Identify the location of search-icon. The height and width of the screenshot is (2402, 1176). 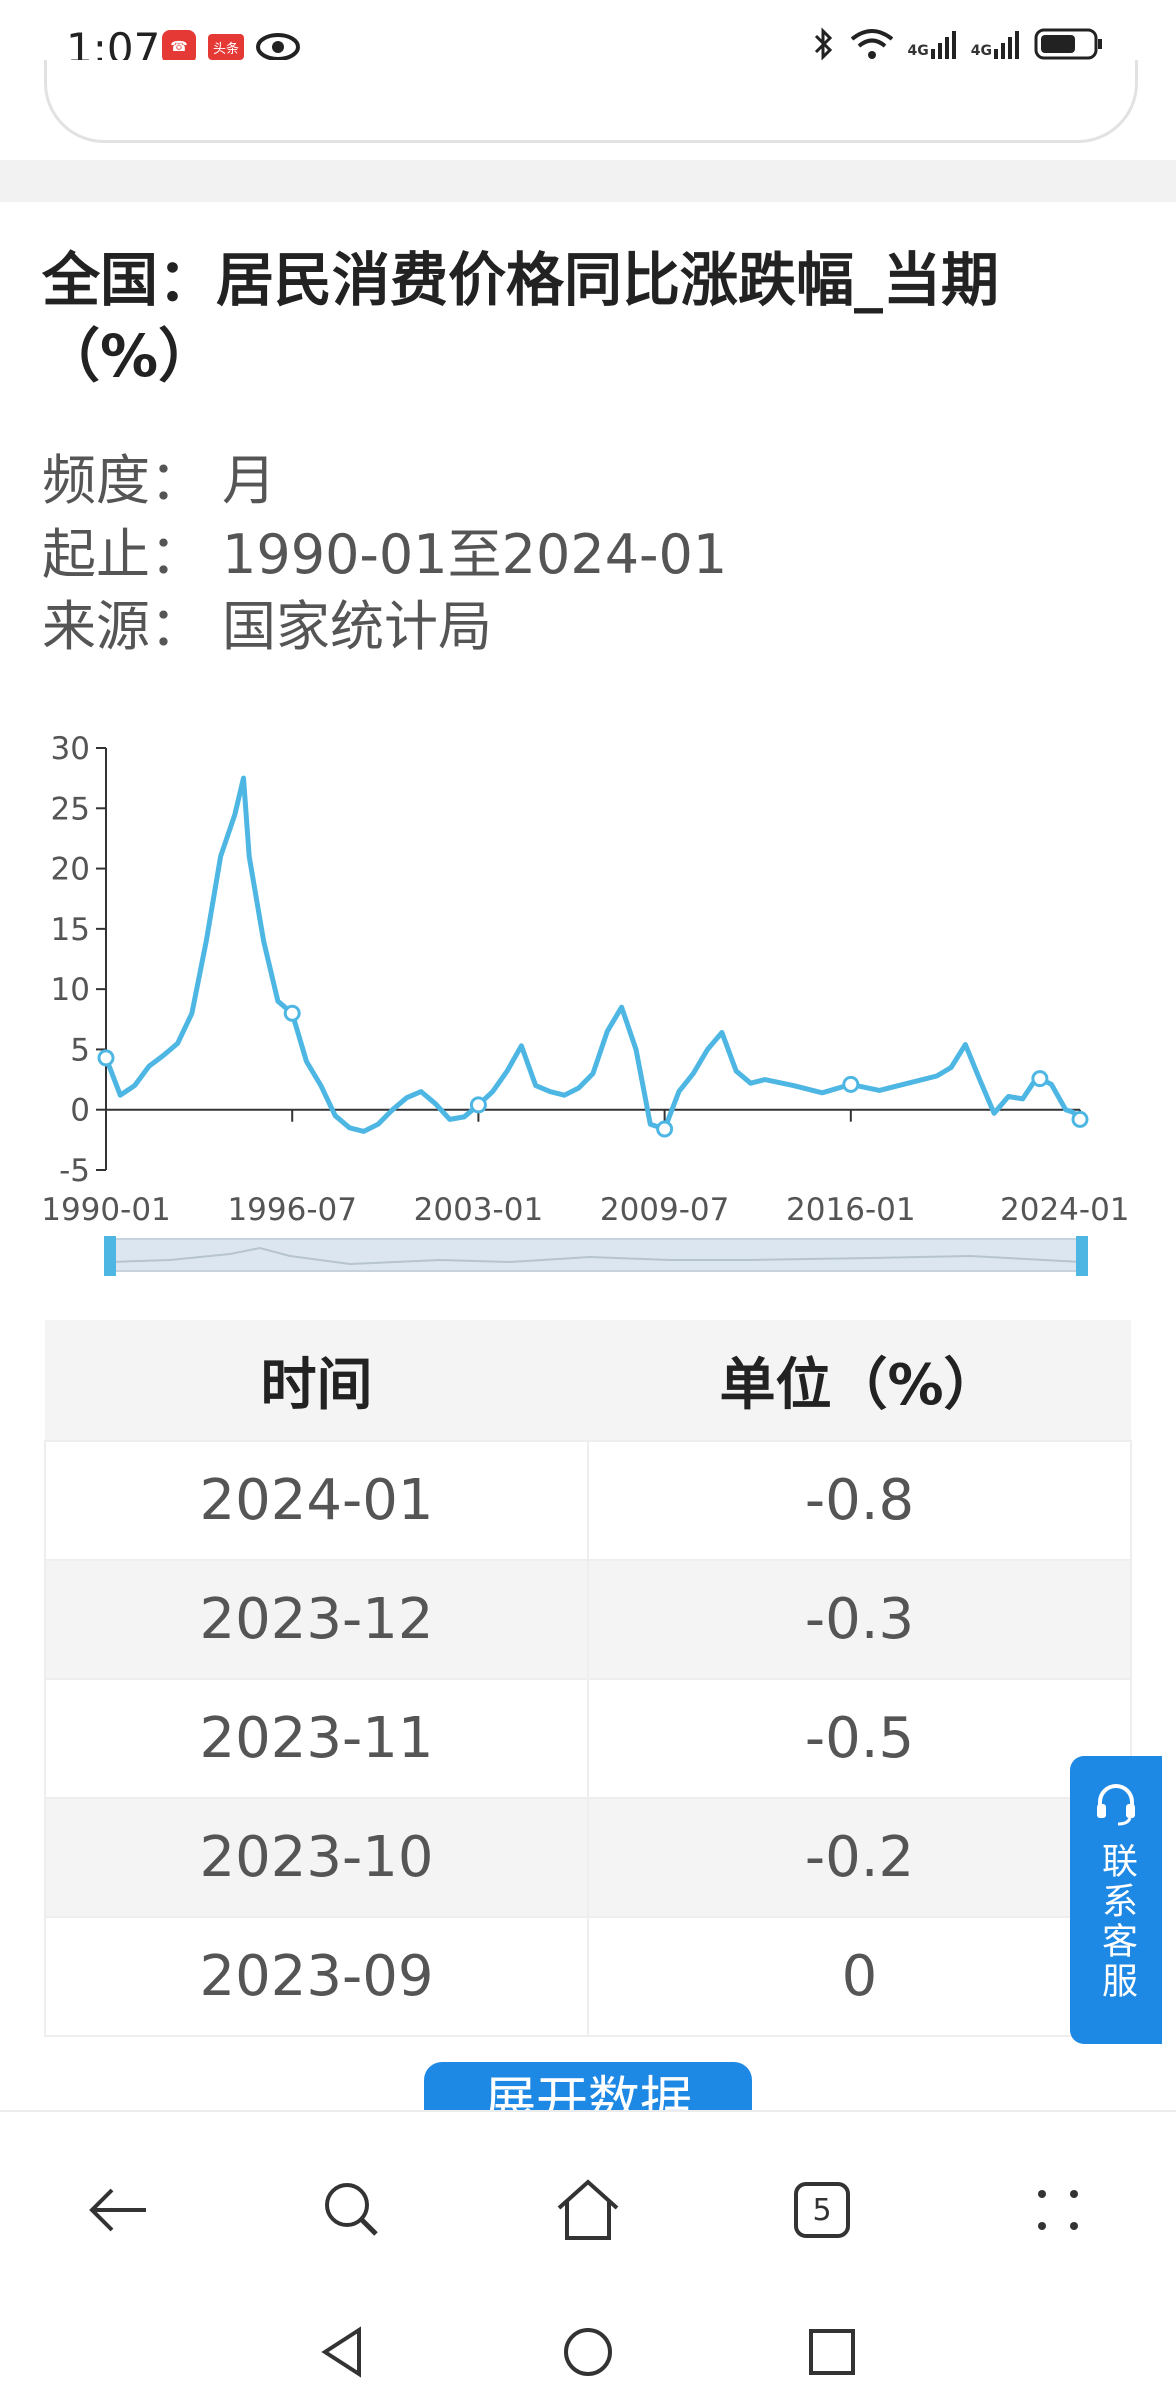
(351, 2209).